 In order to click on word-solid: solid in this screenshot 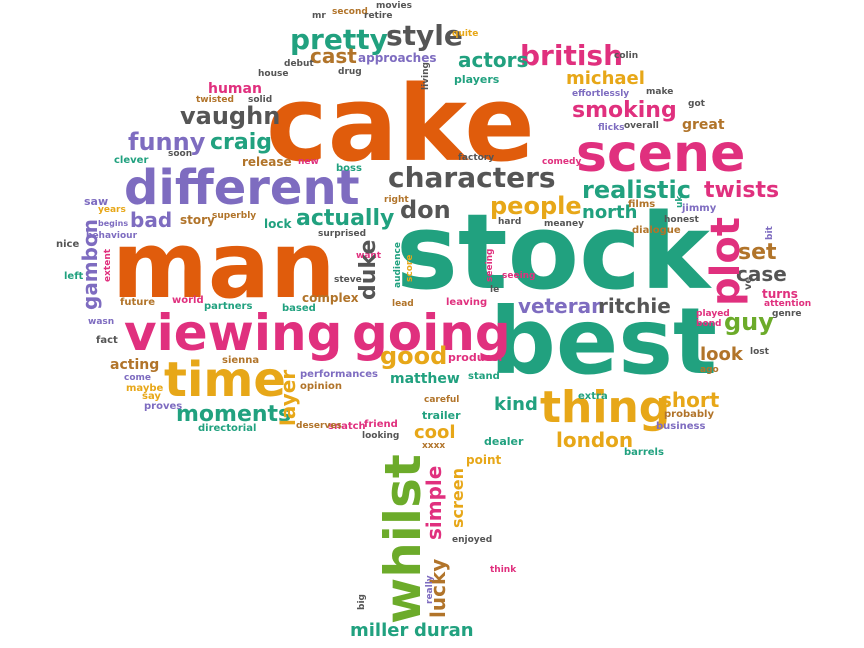, I will do `click(260, 100)`.